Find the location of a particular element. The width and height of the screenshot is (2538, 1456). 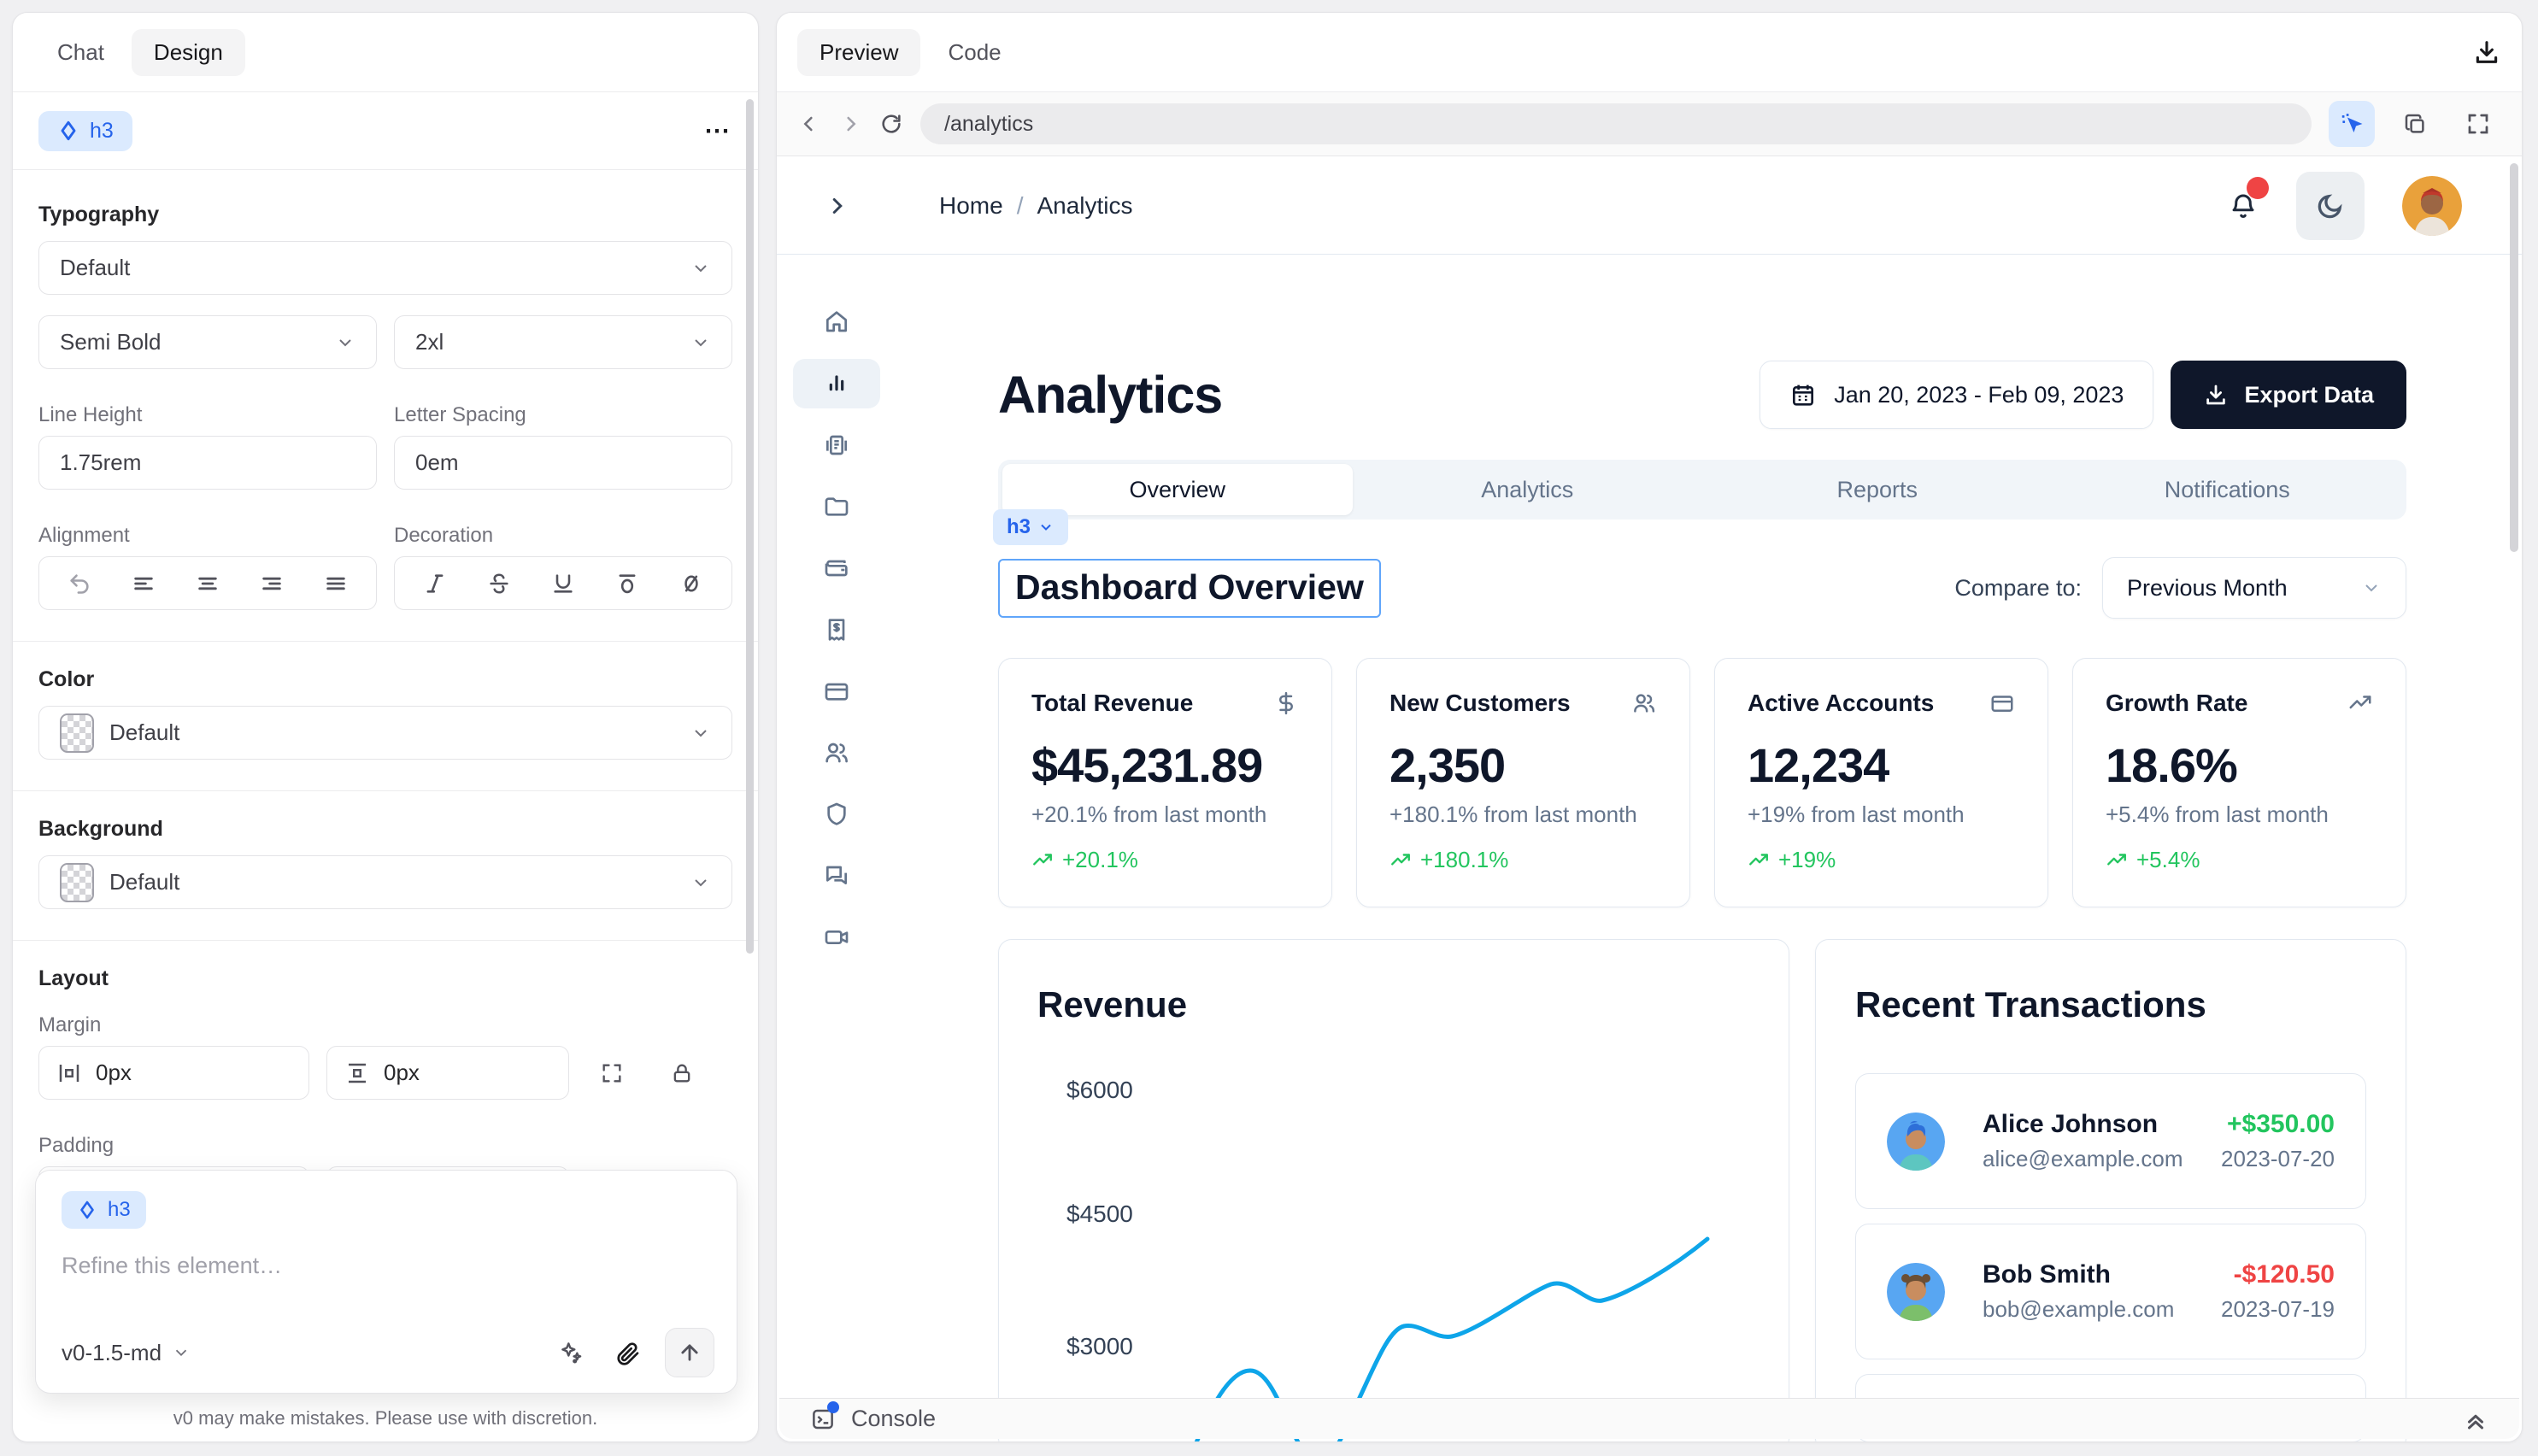

tab-notifications: Notifications is located at coordinates (2227, 489).